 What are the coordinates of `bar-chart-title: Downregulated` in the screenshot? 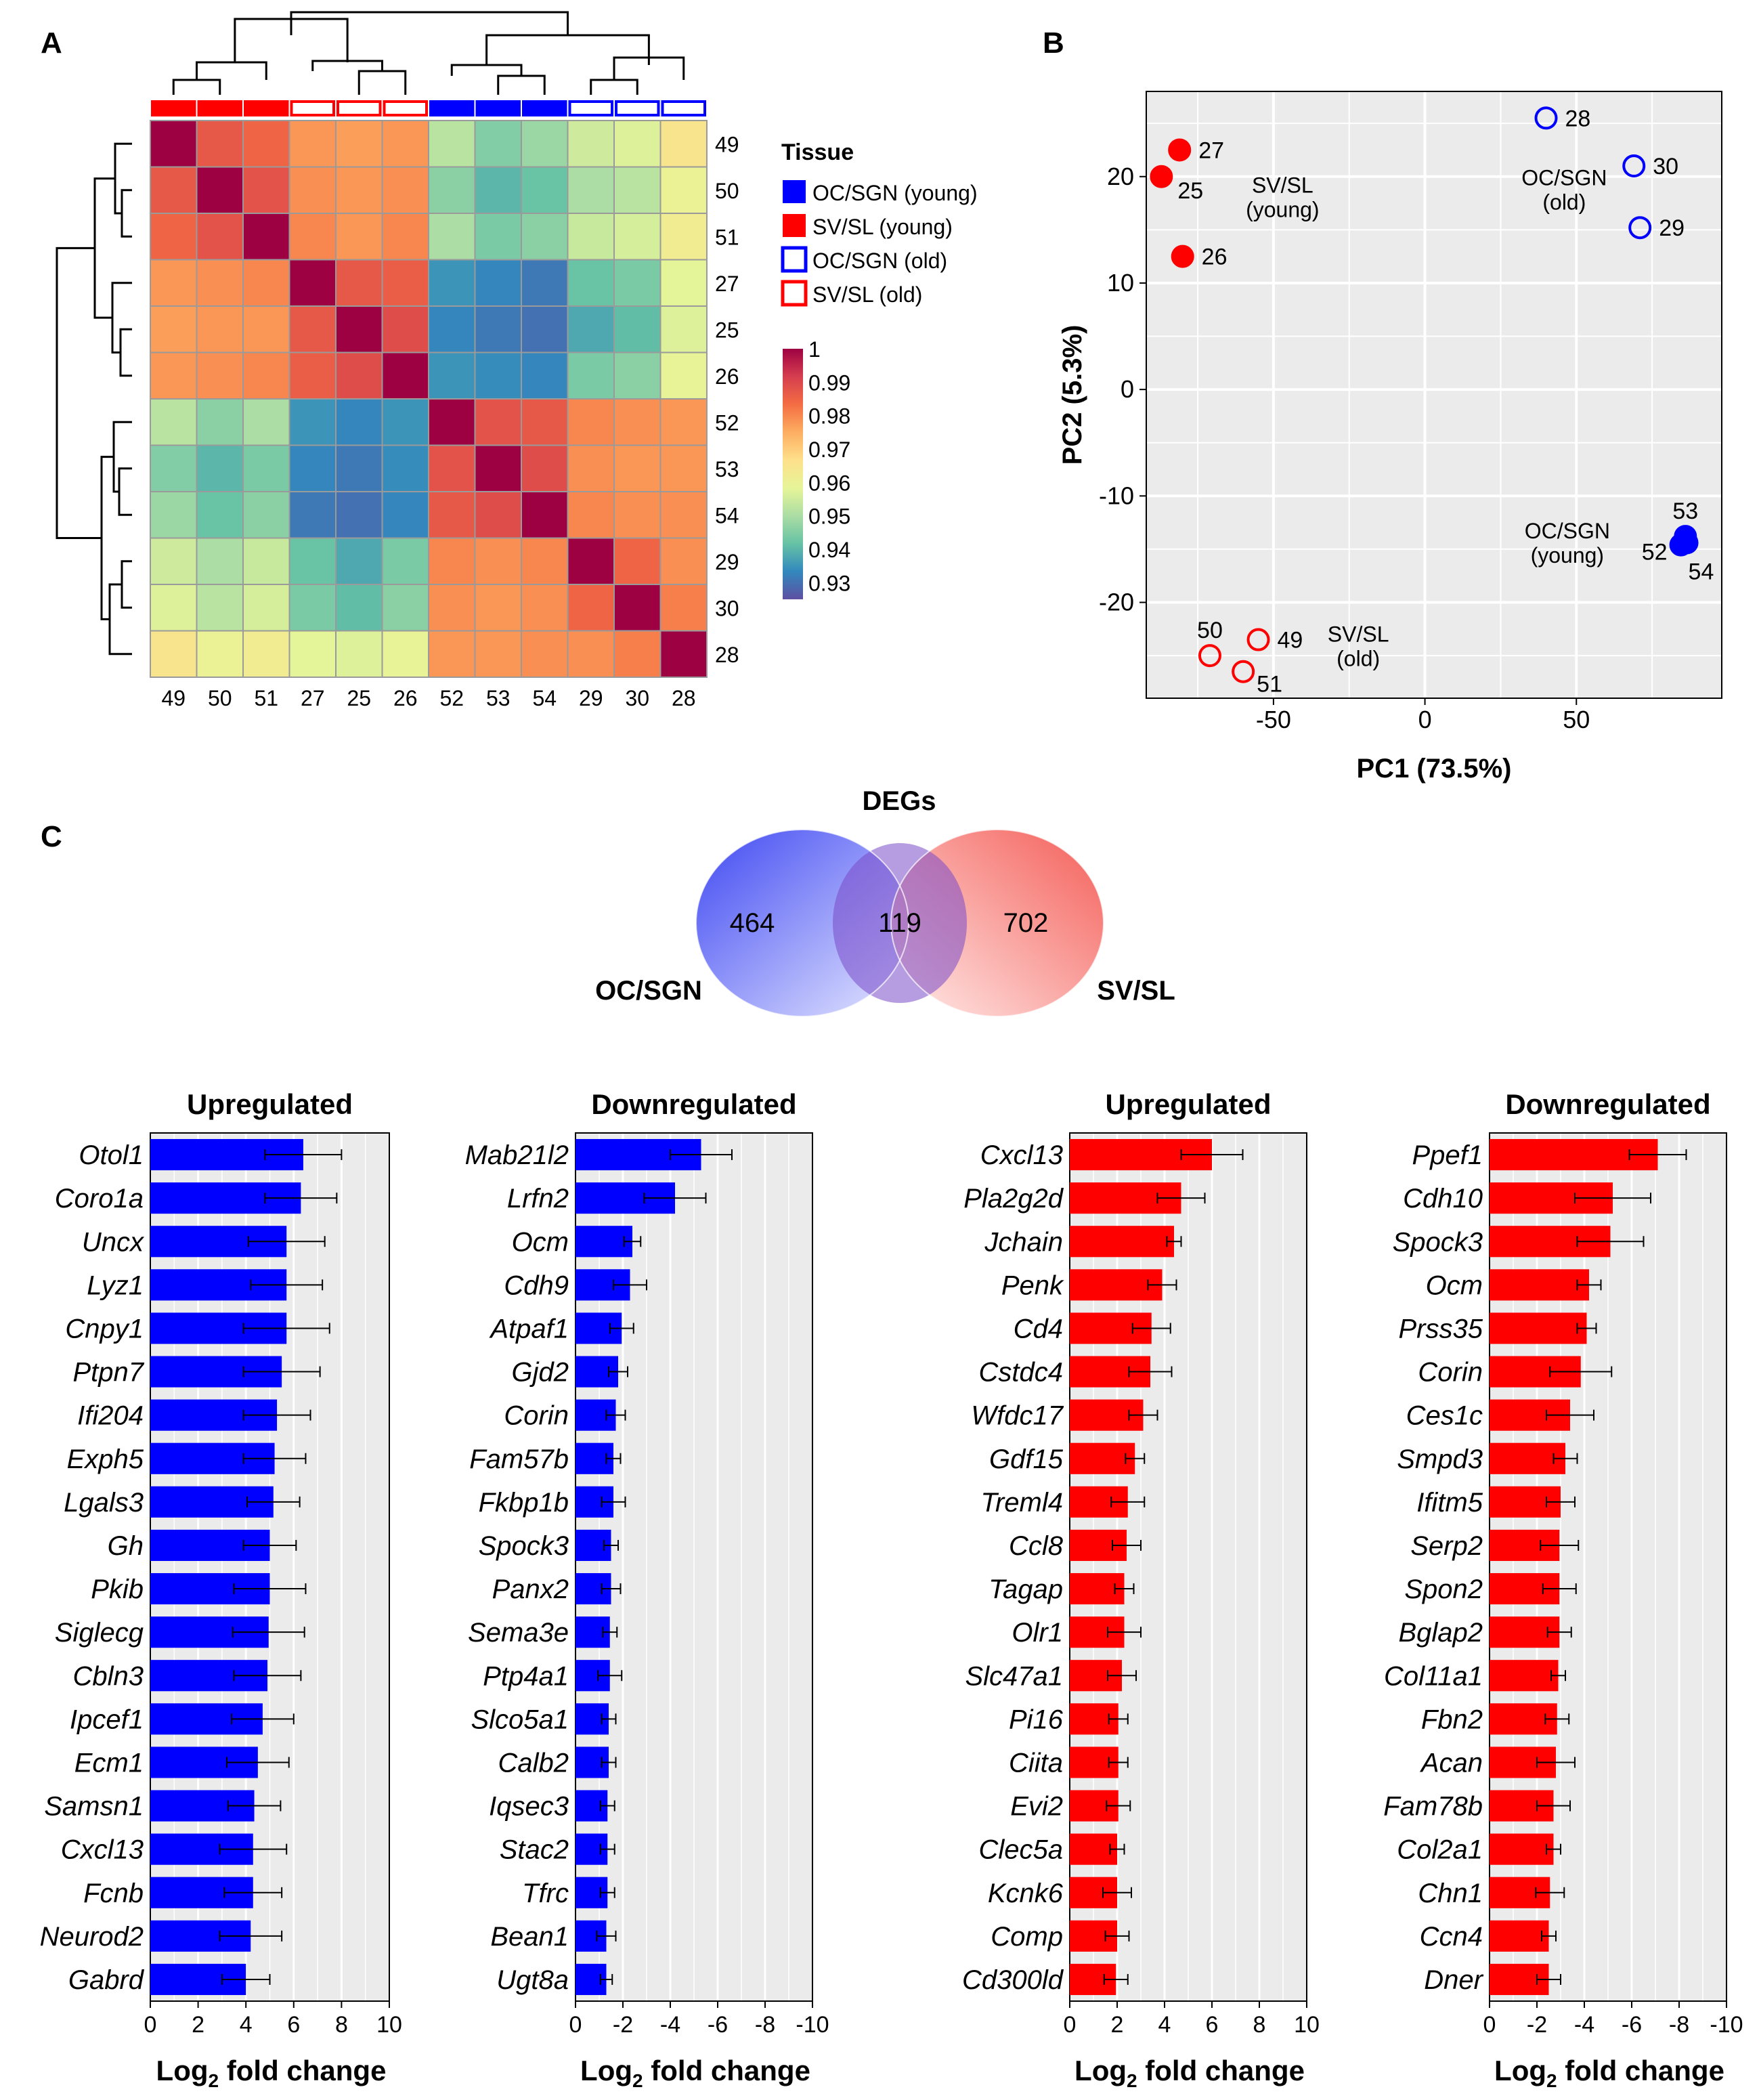 It's located at (1607, 1104).